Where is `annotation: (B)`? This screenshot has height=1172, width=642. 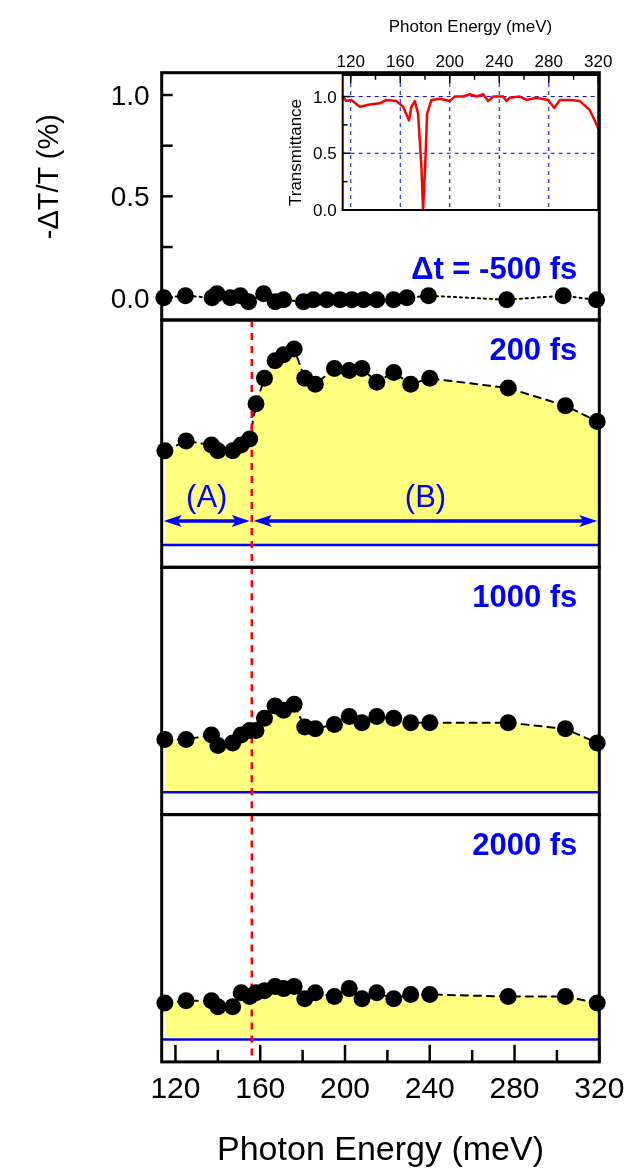 annotation: (B) is located at coordinates (425, 496).